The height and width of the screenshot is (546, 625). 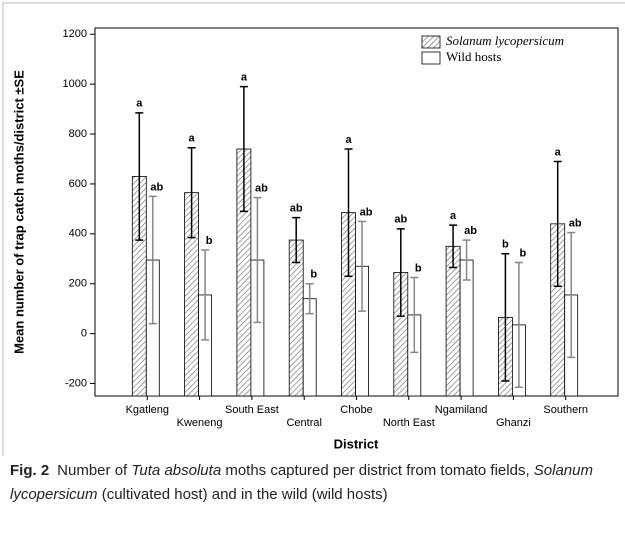 I want to click on x-tick-label: South East, so click(x=252, y=410).